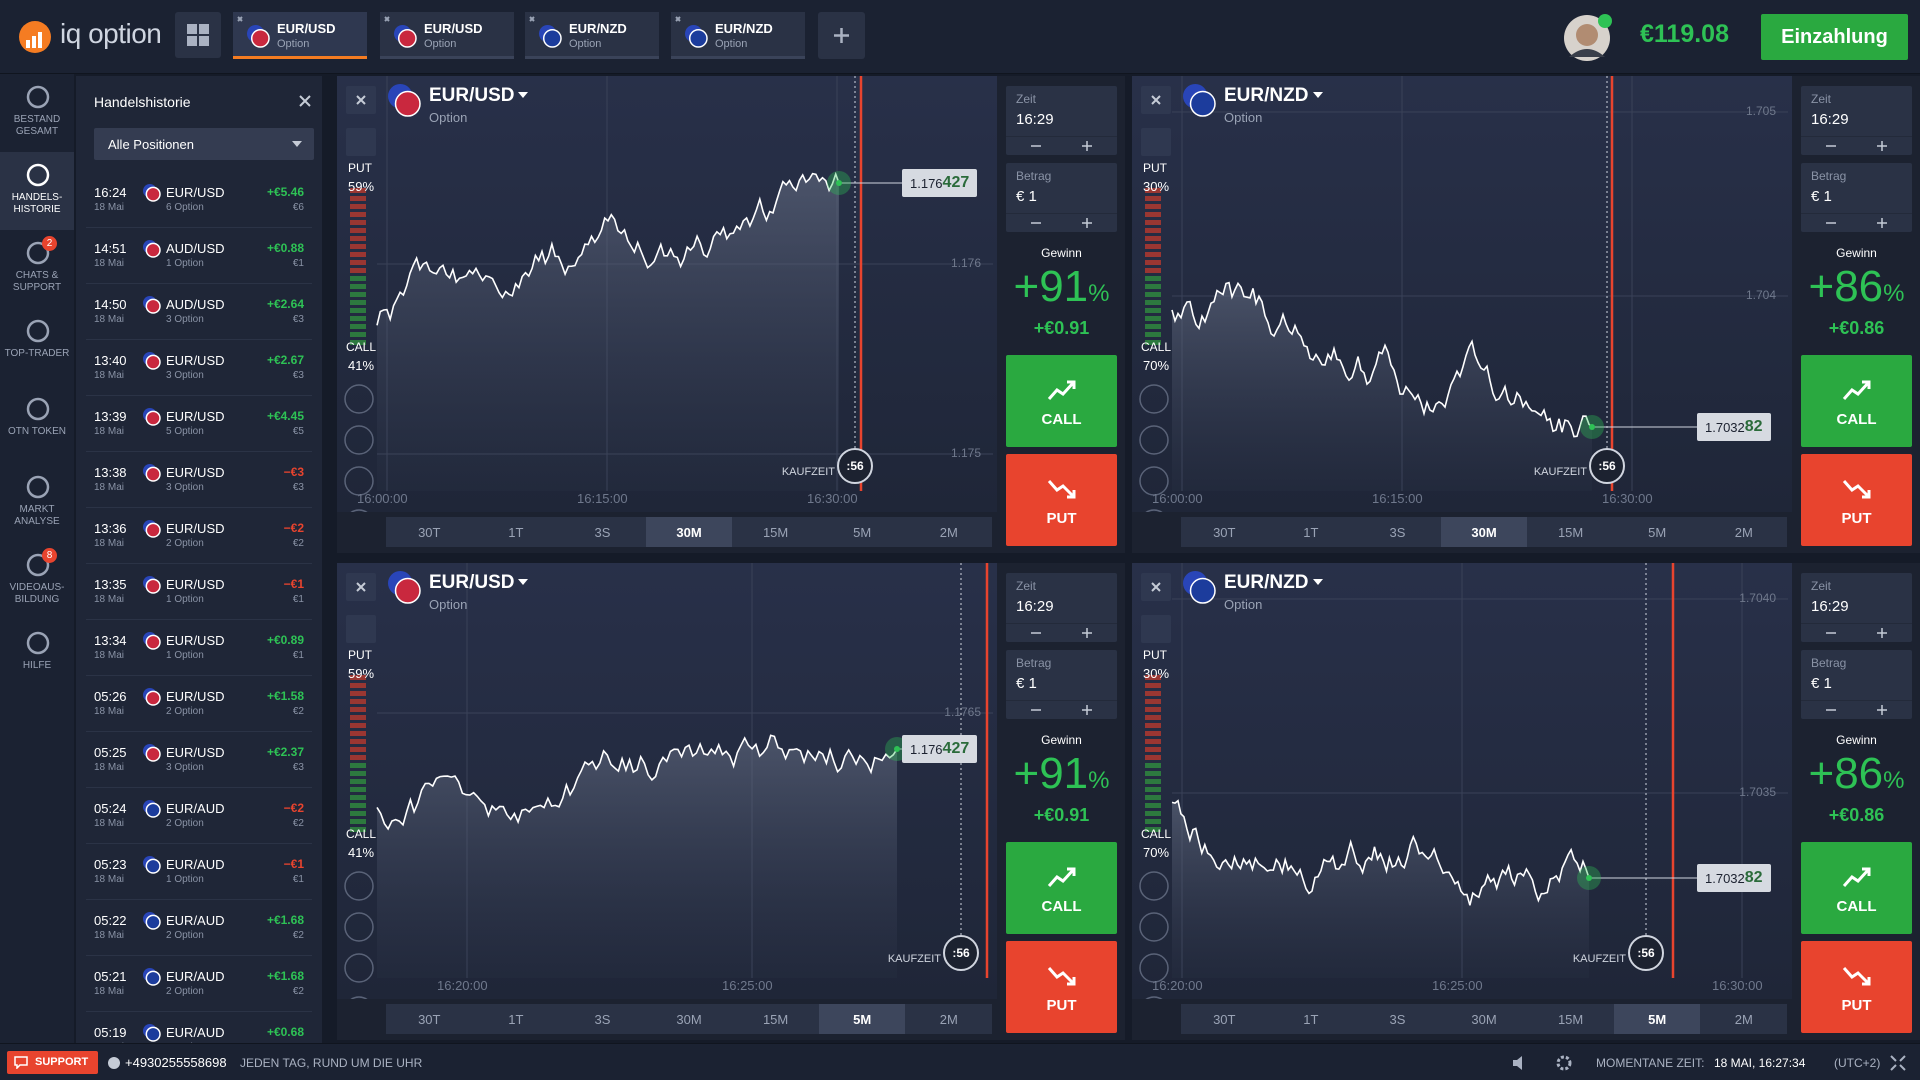 The height and width of the screenshot is (1080, 1920). I want to click on investment-label: Betrag, so click(1829, 176).